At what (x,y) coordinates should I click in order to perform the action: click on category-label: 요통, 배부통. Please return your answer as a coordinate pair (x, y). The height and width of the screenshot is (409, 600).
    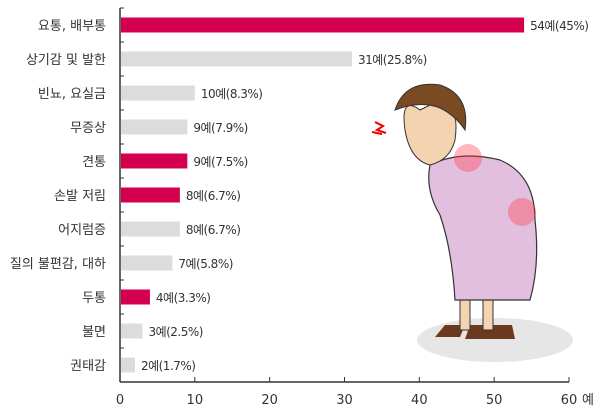
    Looking at the image, I should click on (72, 26).